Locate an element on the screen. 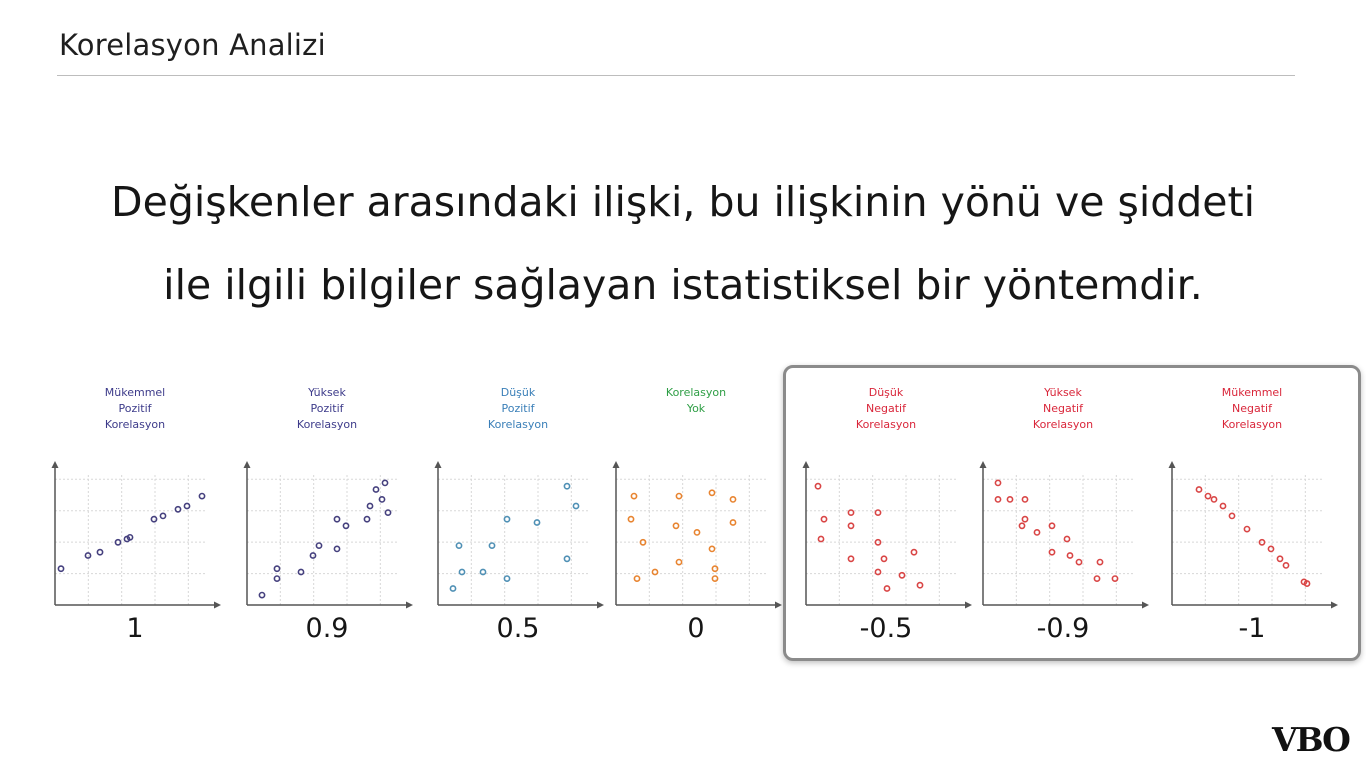  slide-title: Korelasyon Analizi is located at coordinates (192, 45).